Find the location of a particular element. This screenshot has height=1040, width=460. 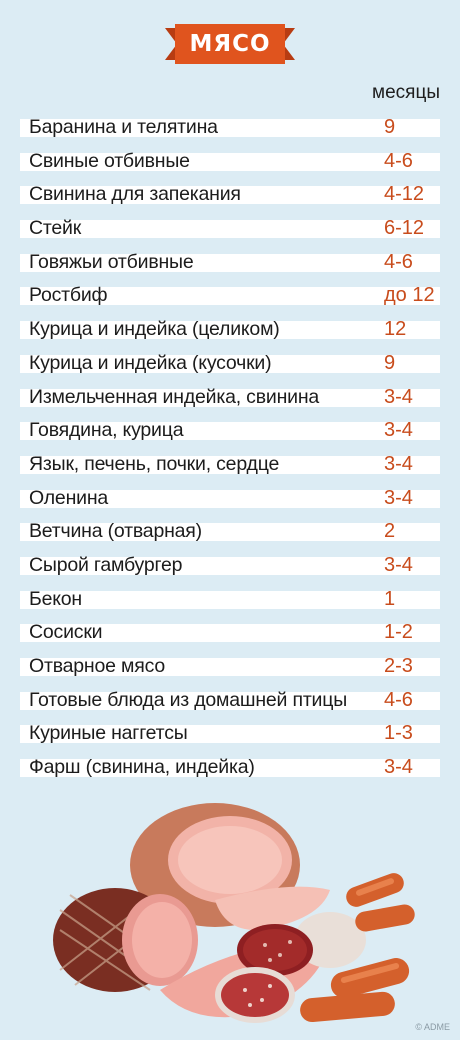

table-row: Говядина, курица 3-4 is located at coordinates (230, 434).